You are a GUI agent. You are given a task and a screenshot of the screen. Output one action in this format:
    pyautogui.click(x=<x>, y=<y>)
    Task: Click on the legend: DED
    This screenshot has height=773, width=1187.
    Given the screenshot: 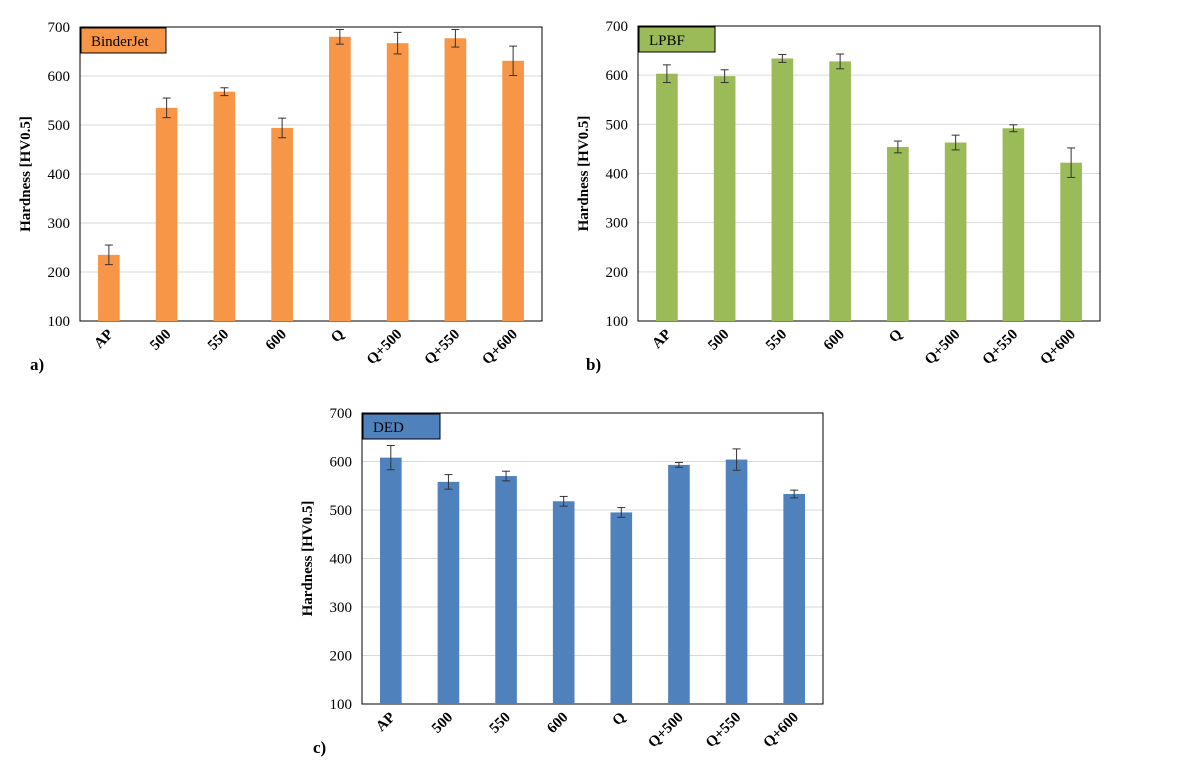 What is the action you would take?
    pyautogui.click(x=401, y=426)
    